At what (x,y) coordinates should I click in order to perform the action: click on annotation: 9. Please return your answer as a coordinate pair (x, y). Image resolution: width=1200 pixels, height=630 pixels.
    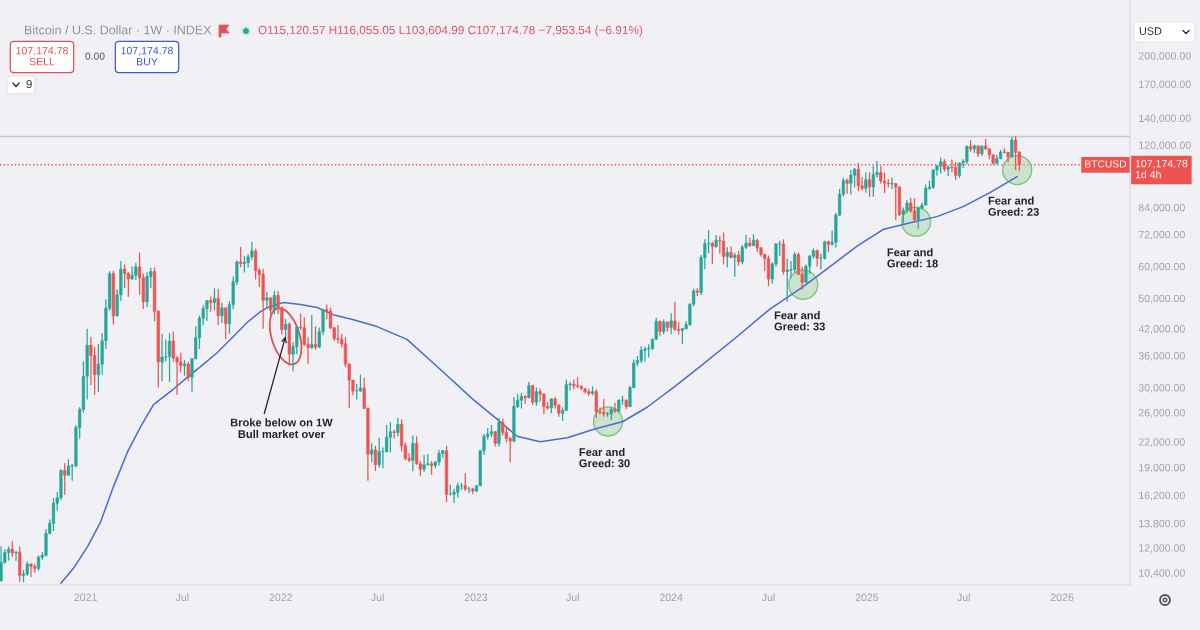
    Looking at the image, I should click on (29, 84).